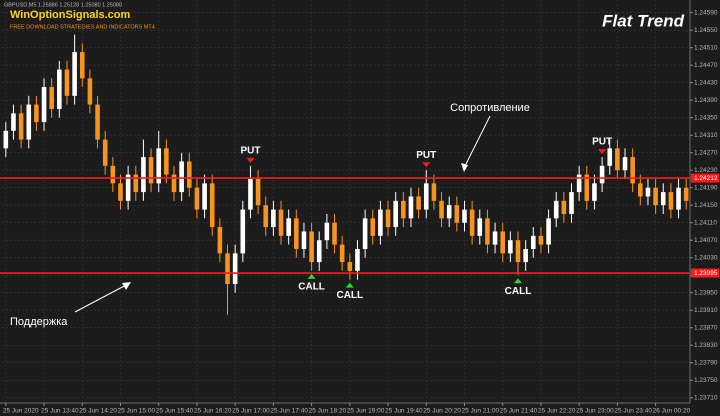 The width and height of the screenshot is (720, 416). Describe the element at coordinates (706, 327) in the screenshot. I see `y-tick-label: 1.23870` at that location.